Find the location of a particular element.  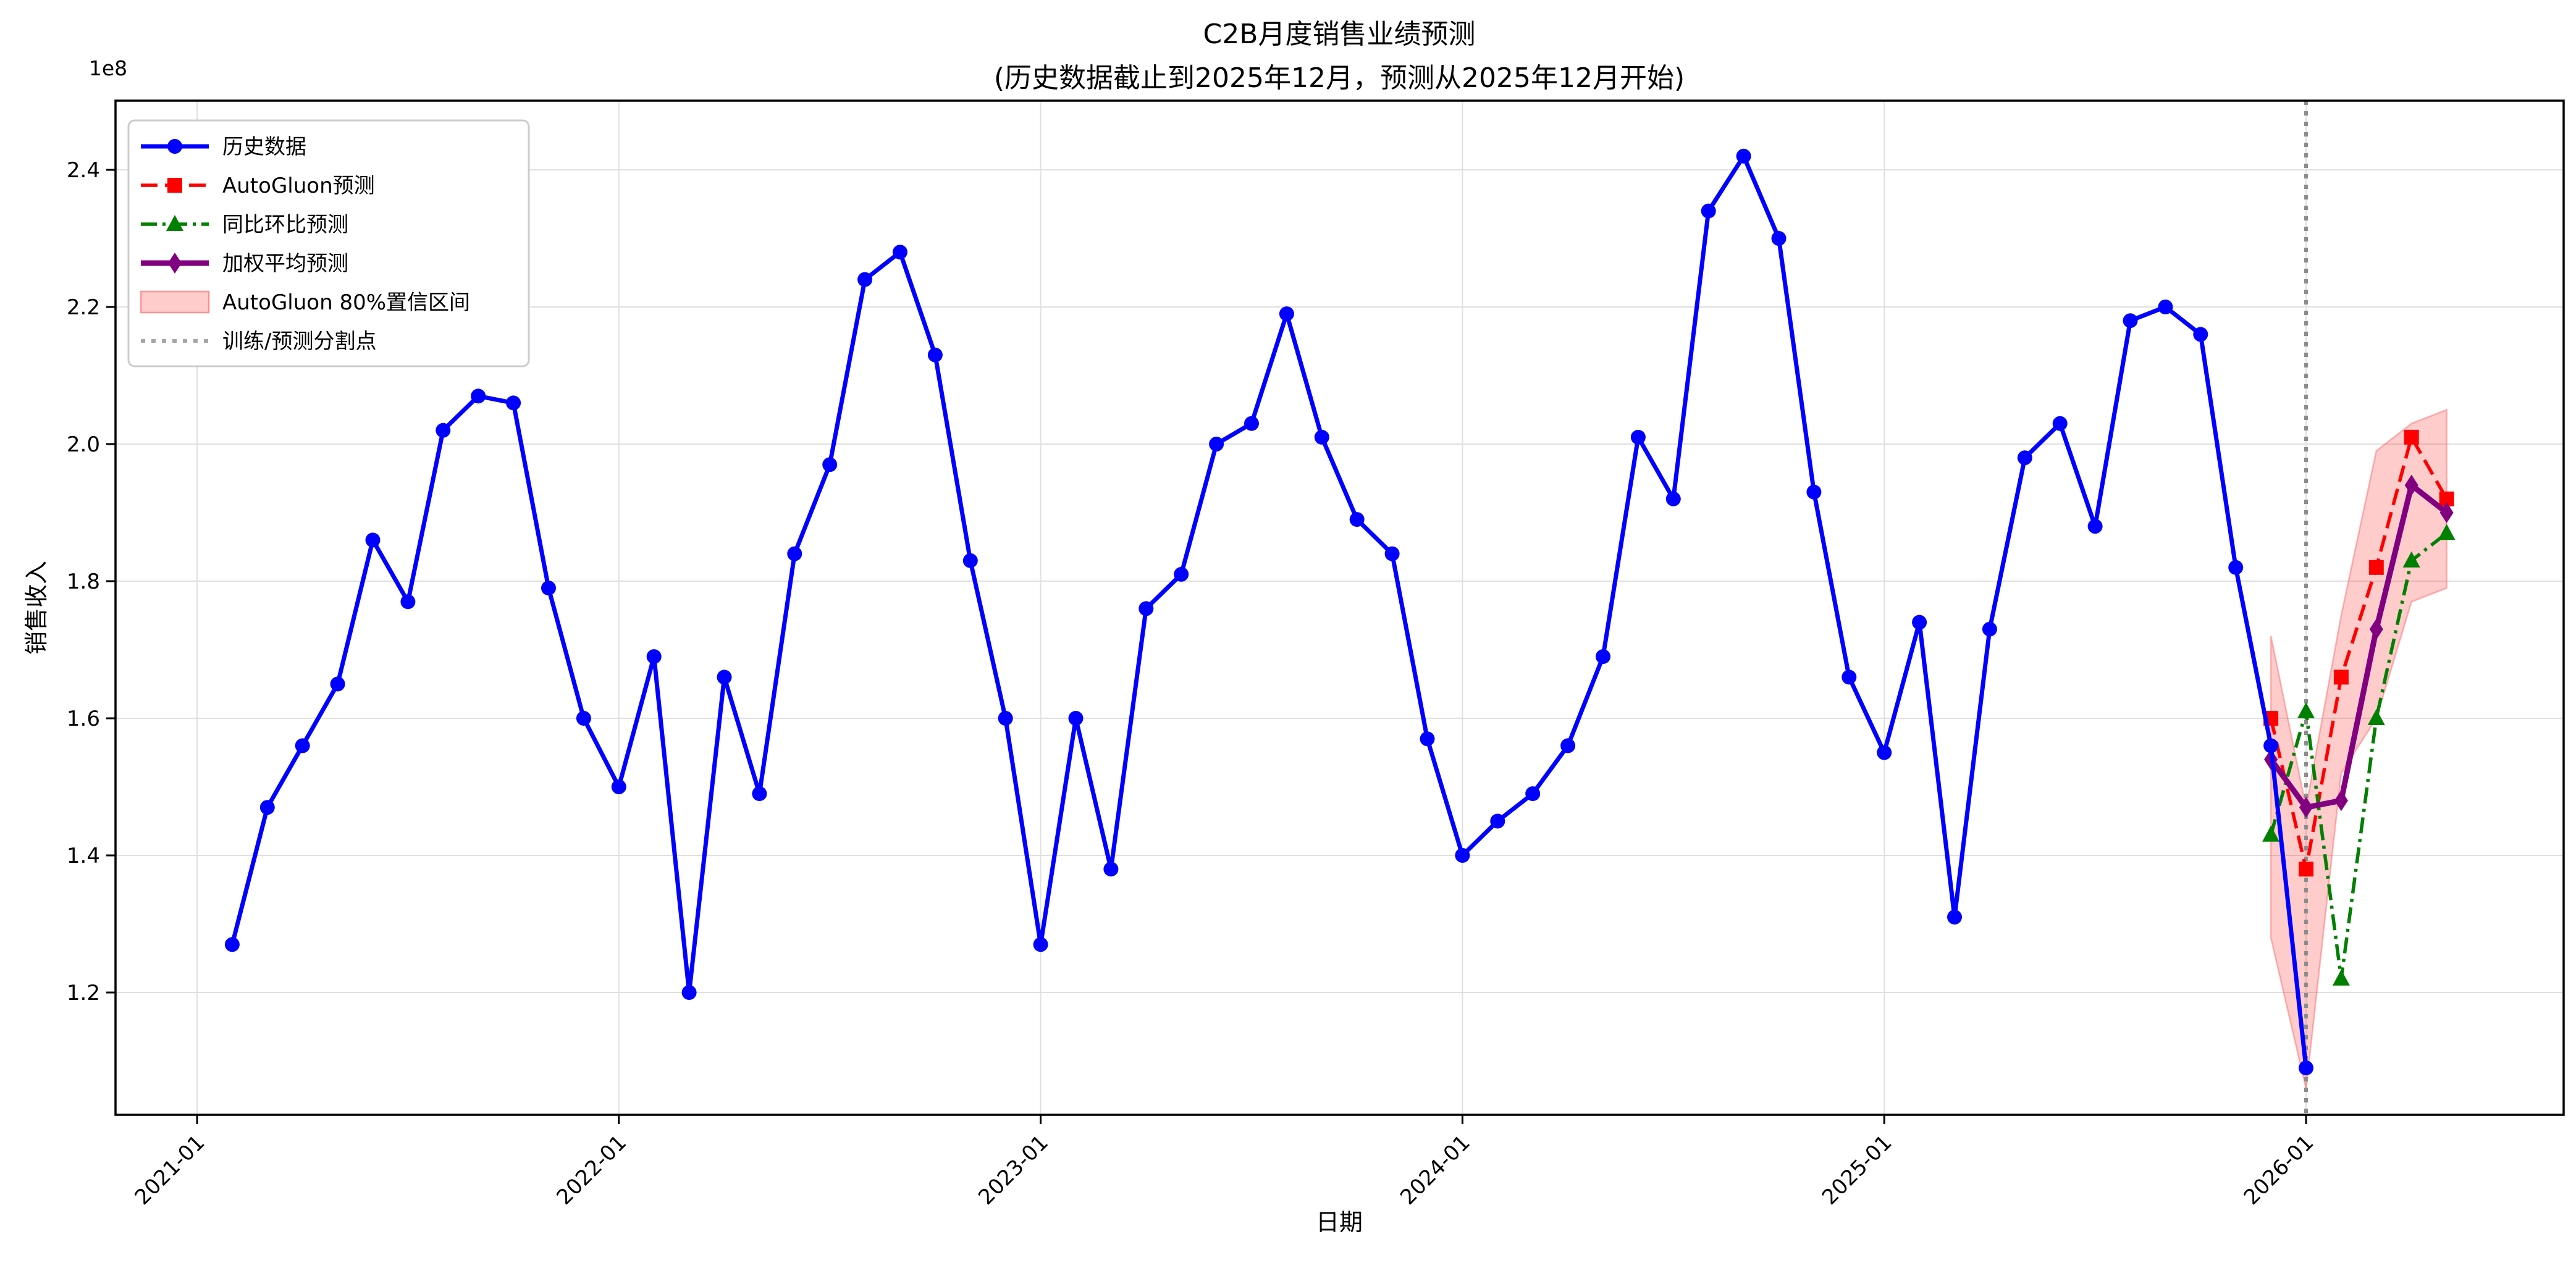

y-tick-label: 1.6 is located at coordinates (83, 719).